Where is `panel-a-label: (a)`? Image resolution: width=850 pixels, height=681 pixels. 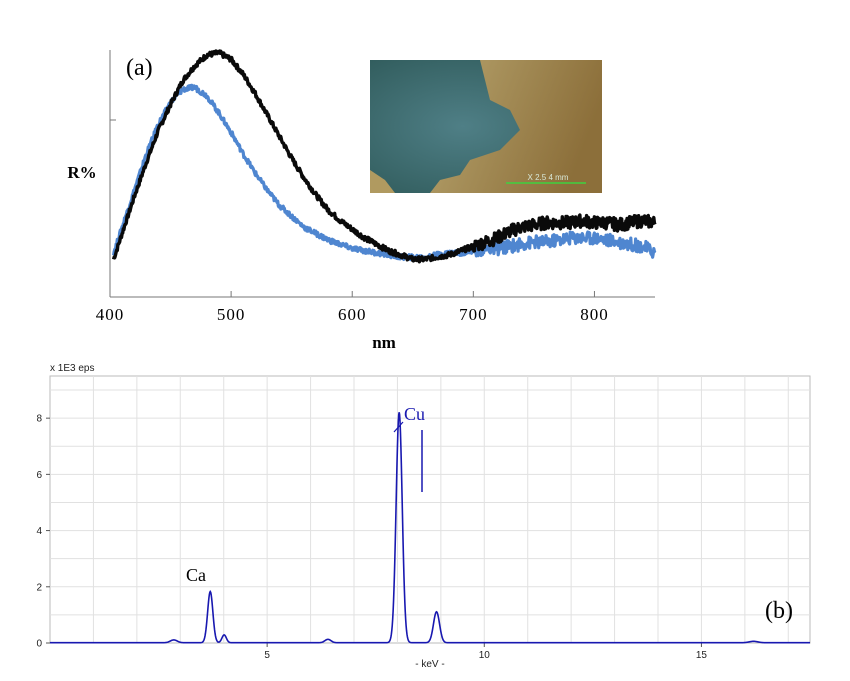 panel-a-label: (a) is located at coordinates (139, 68).